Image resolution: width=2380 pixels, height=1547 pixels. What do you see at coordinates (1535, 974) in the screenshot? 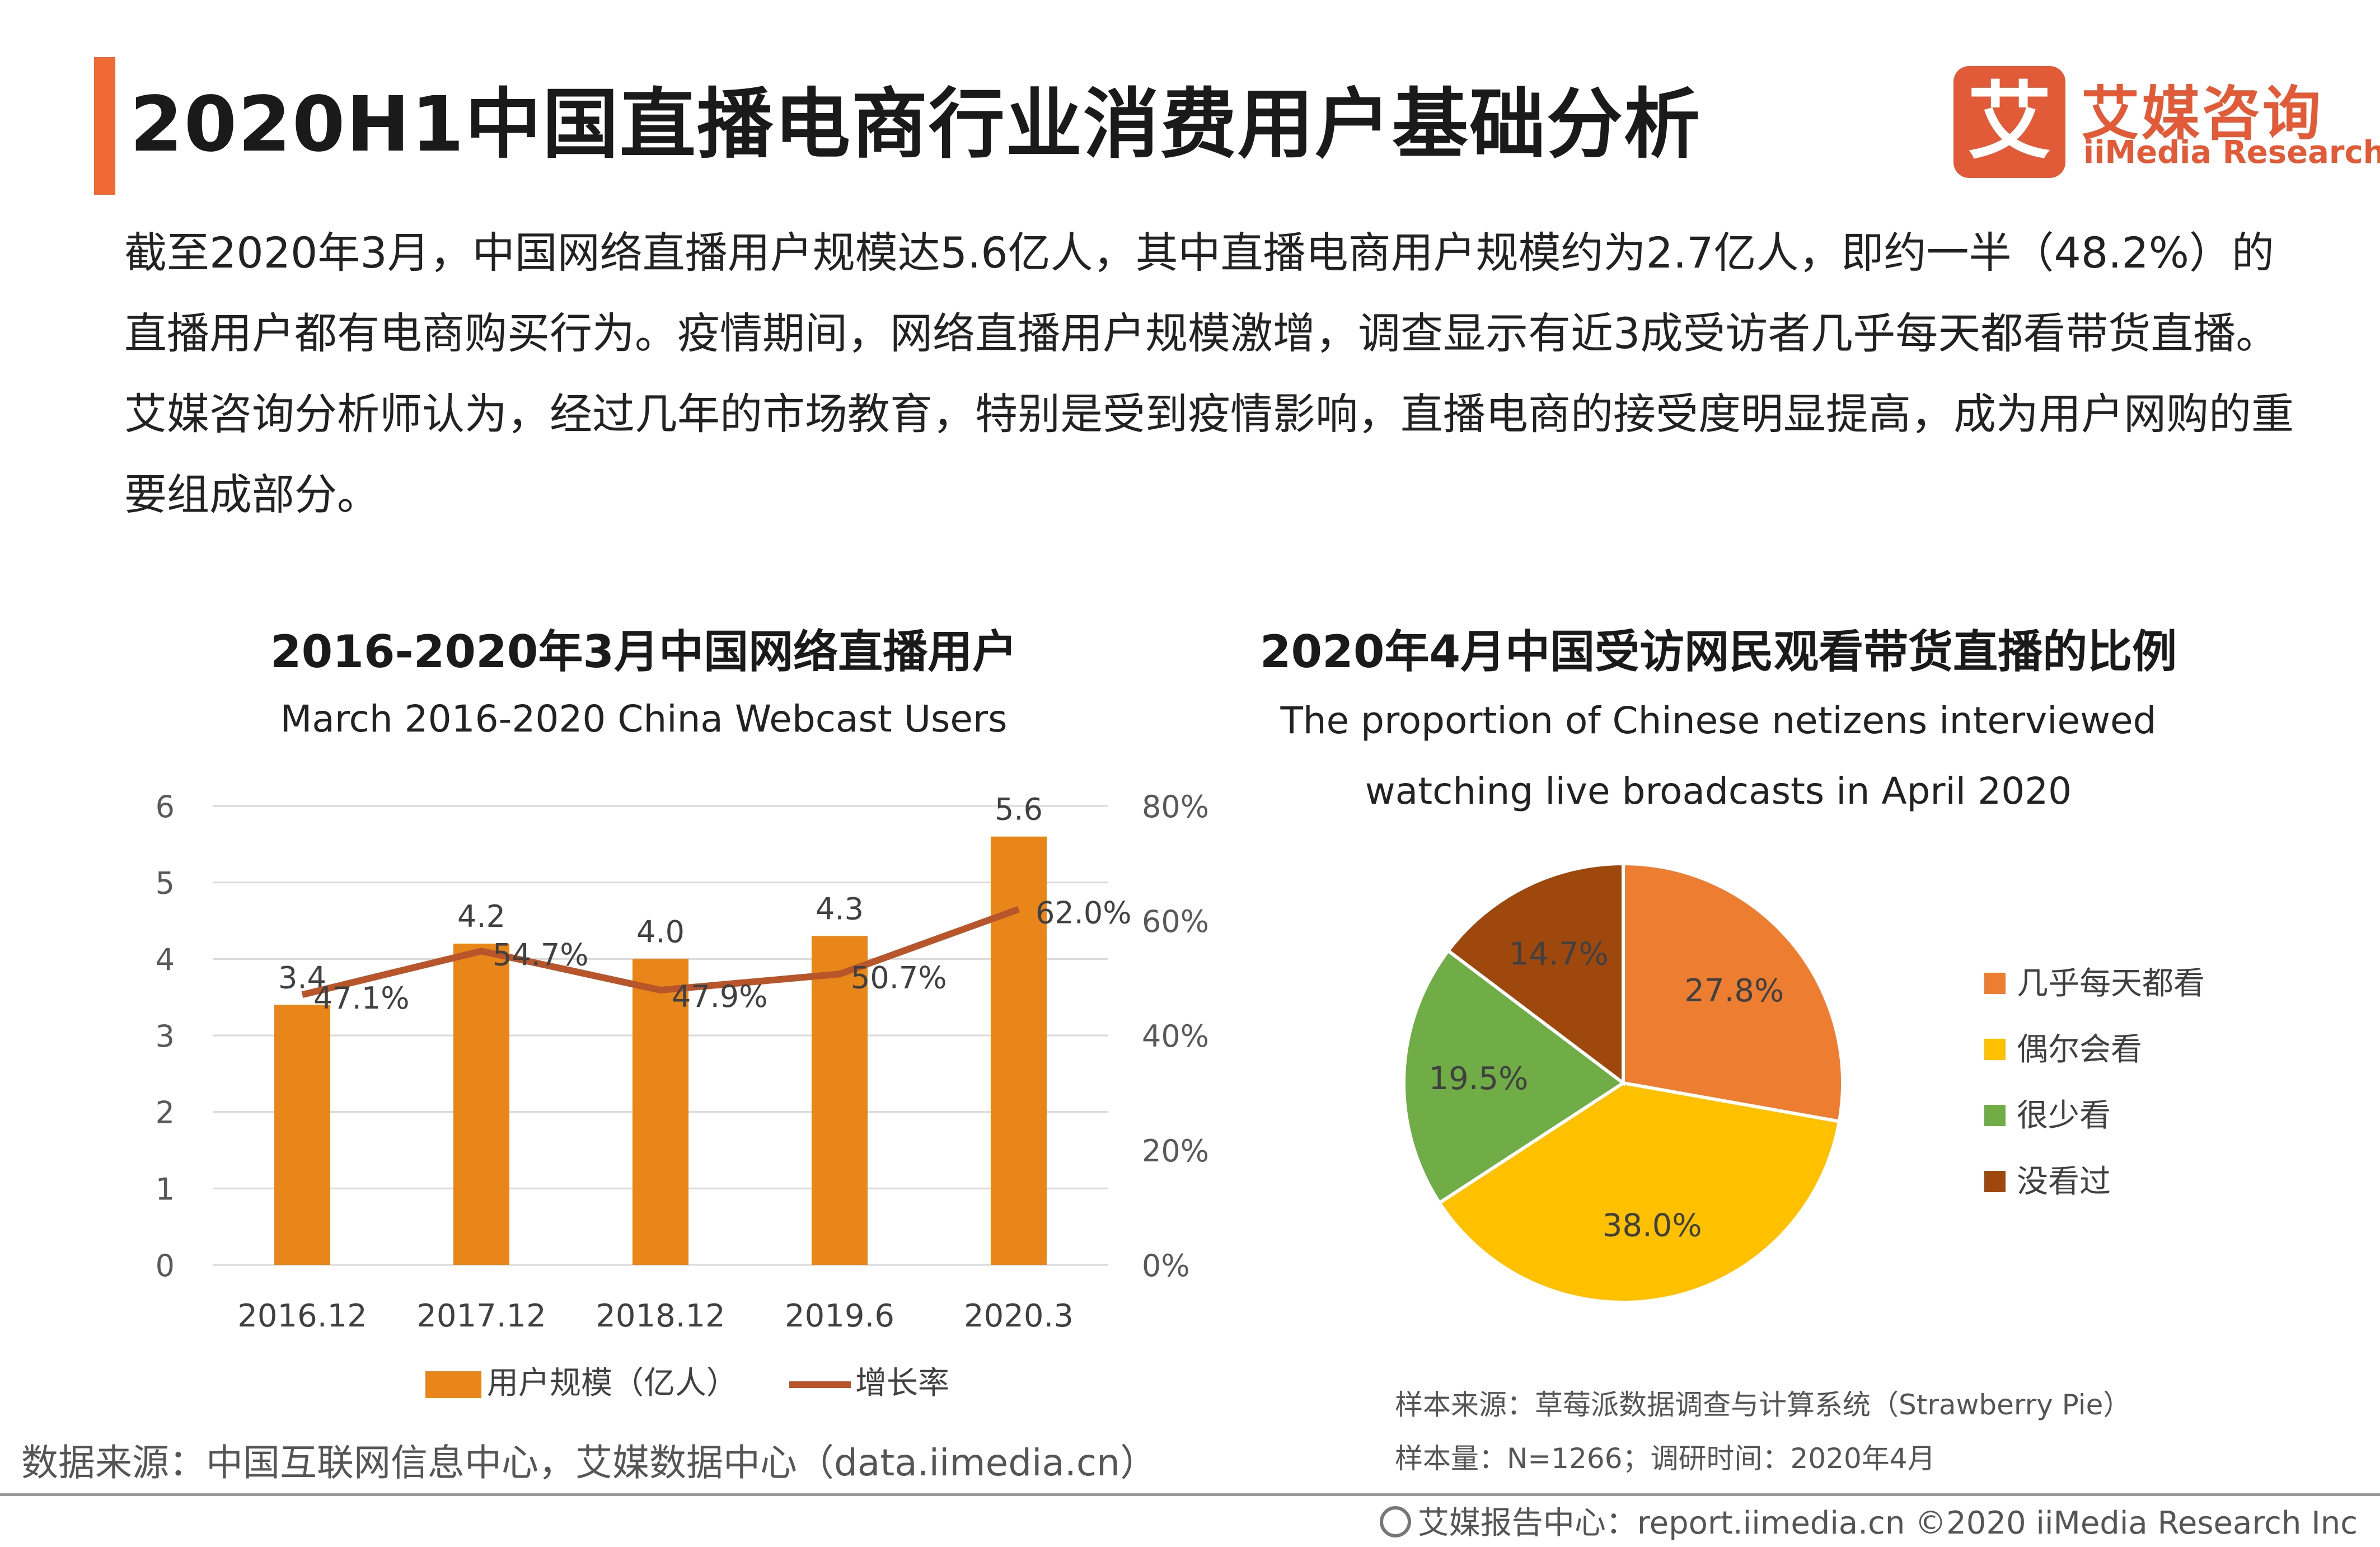
I see `pie-slice-没看过` at bounding box center [1535, 974].